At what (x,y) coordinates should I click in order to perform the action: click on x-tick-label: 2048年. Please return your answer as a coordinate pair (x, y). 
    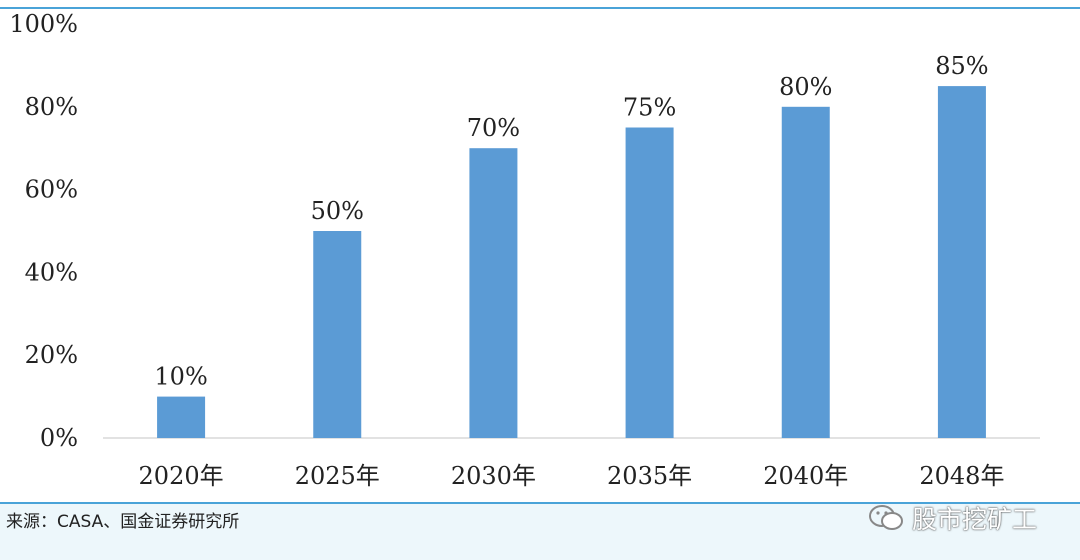
    Looking at the image, I should click on (961, 476).